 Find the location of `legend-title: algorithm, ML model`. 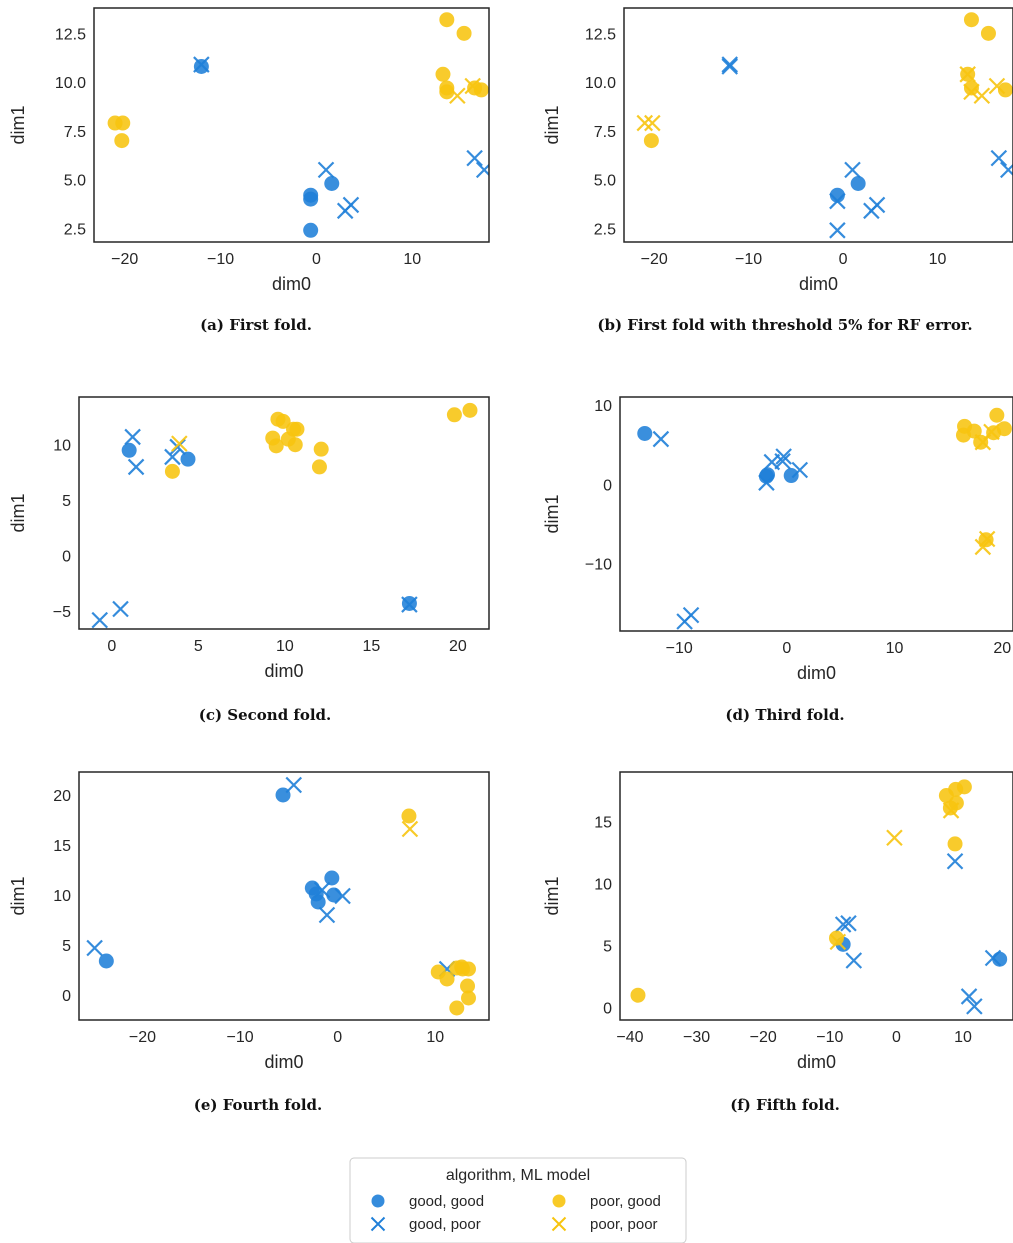

legend-title: algorithm, ML model is located at coordinates (518, 1175).